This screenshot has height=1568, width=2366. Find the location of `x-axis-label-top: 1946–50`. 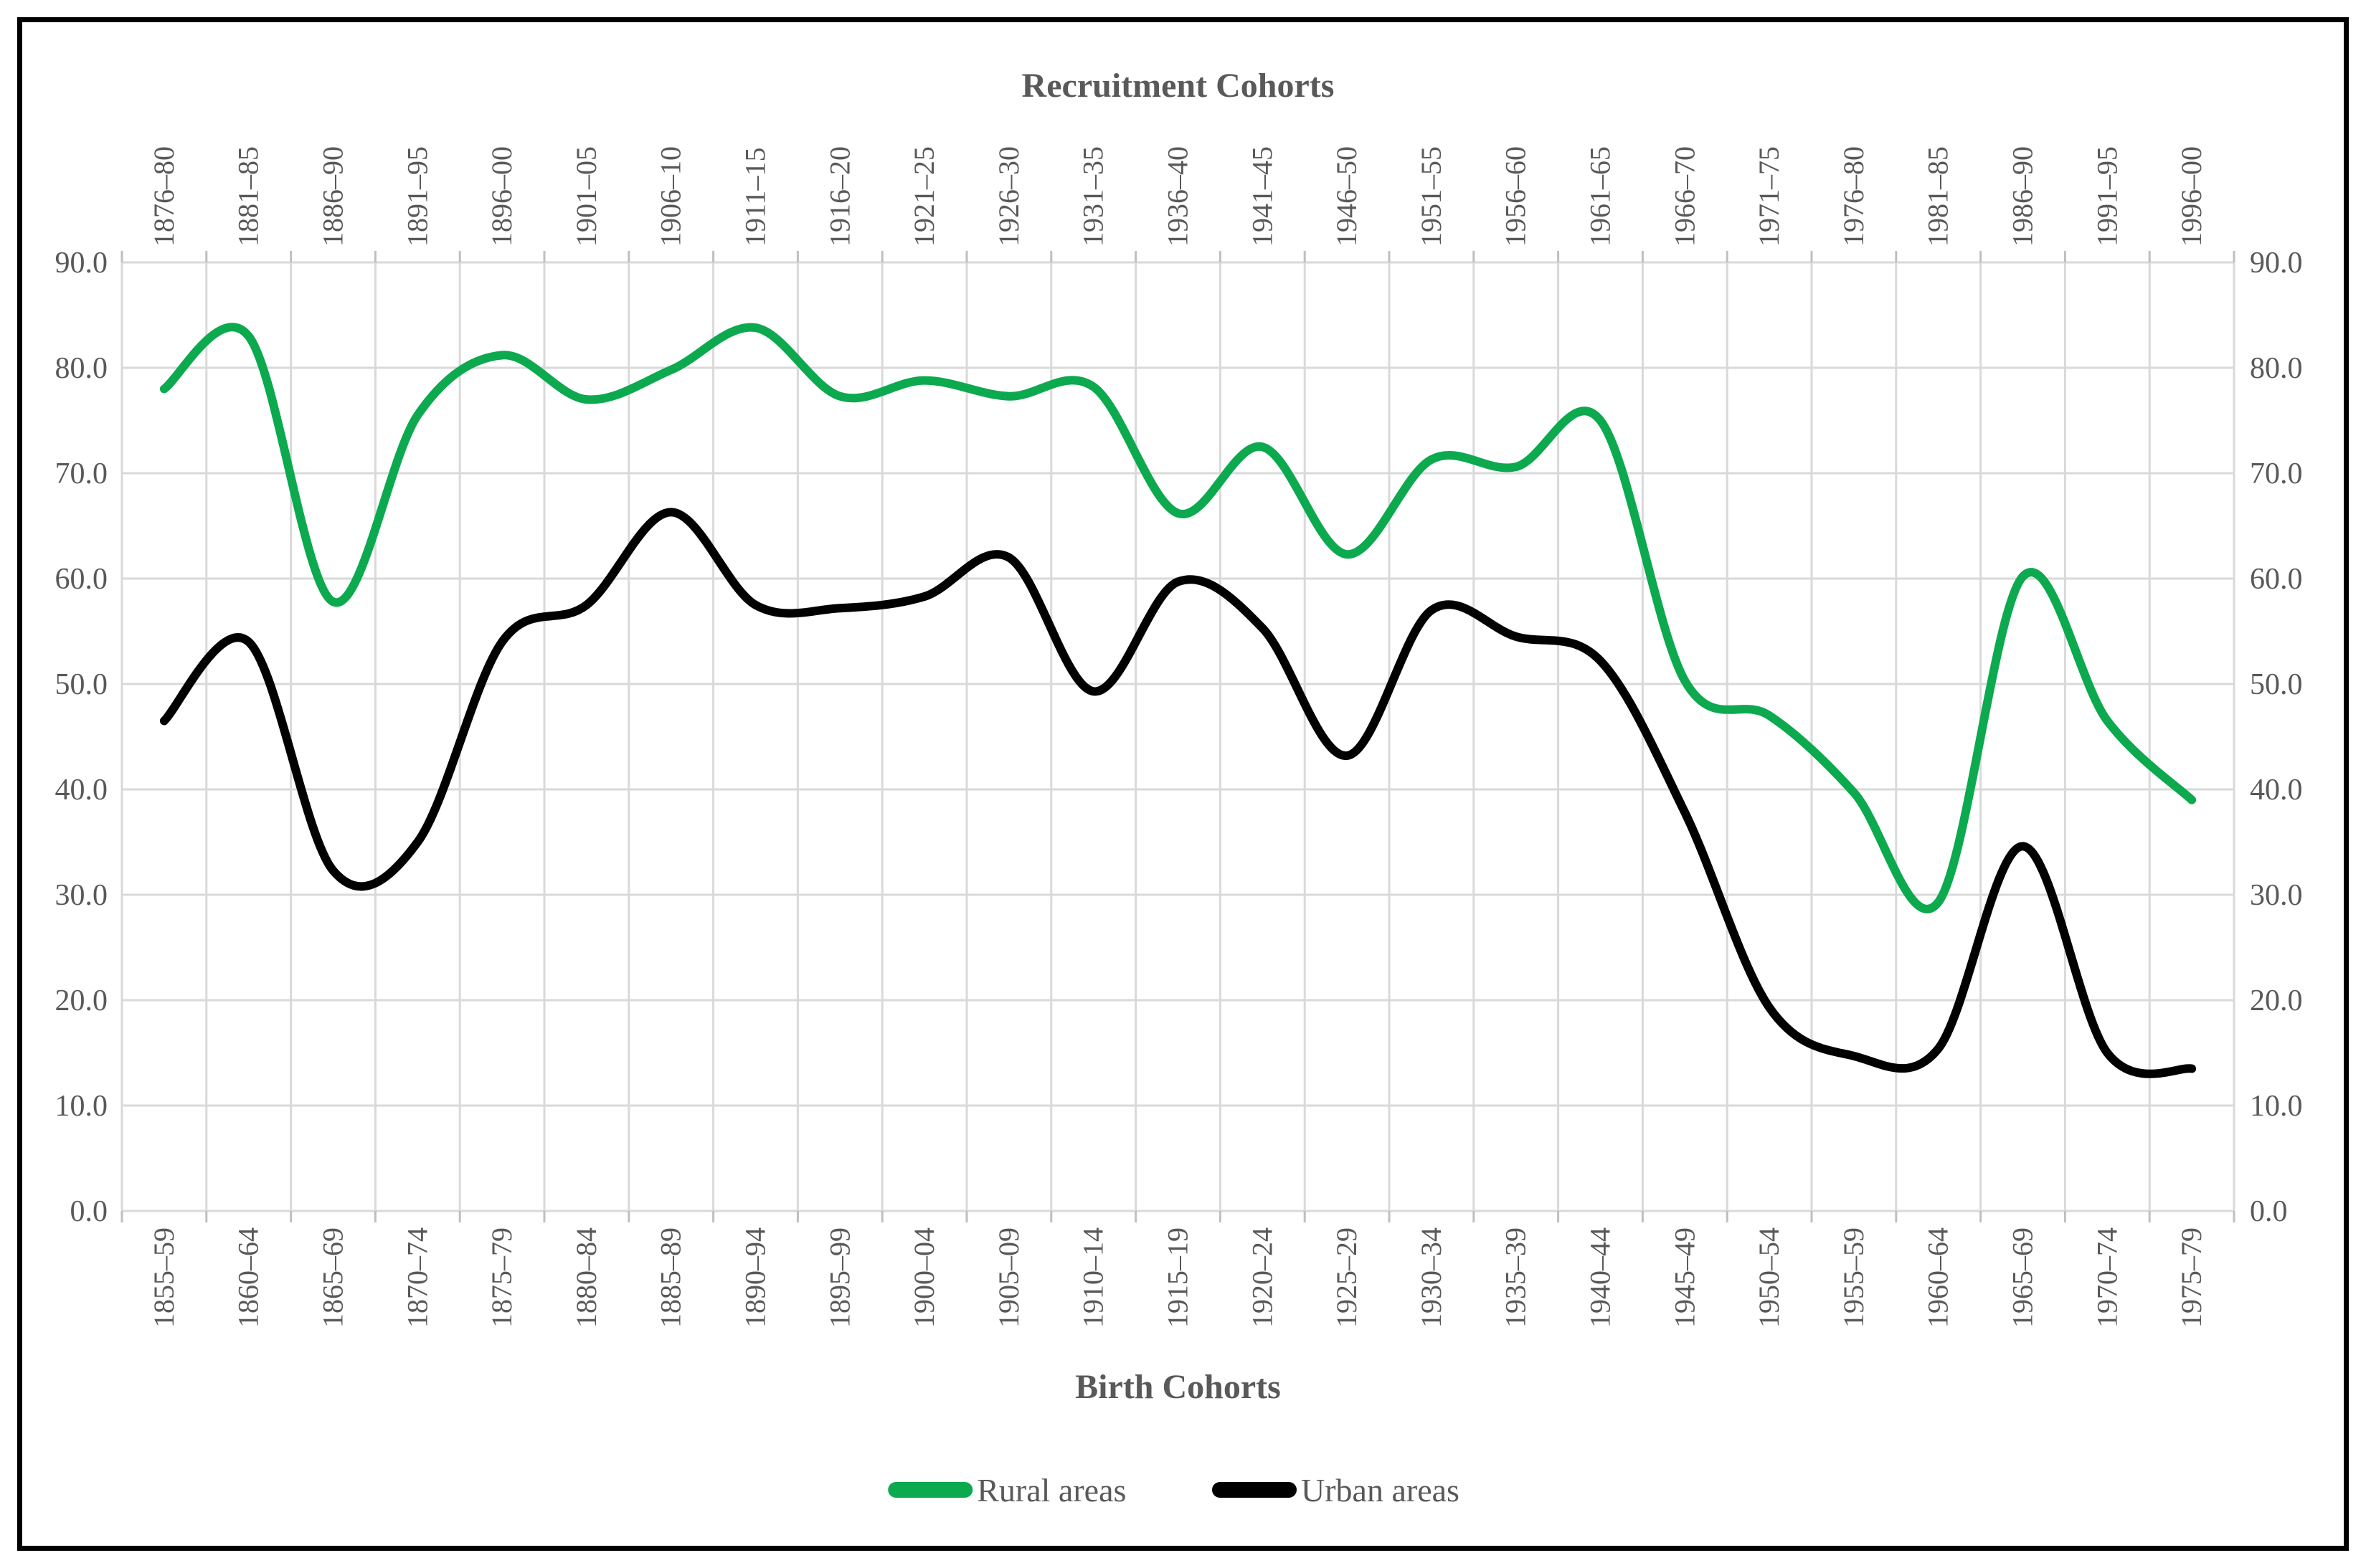

x-axis-label-top: 1946–50 is located at coordinates (1346, 196).